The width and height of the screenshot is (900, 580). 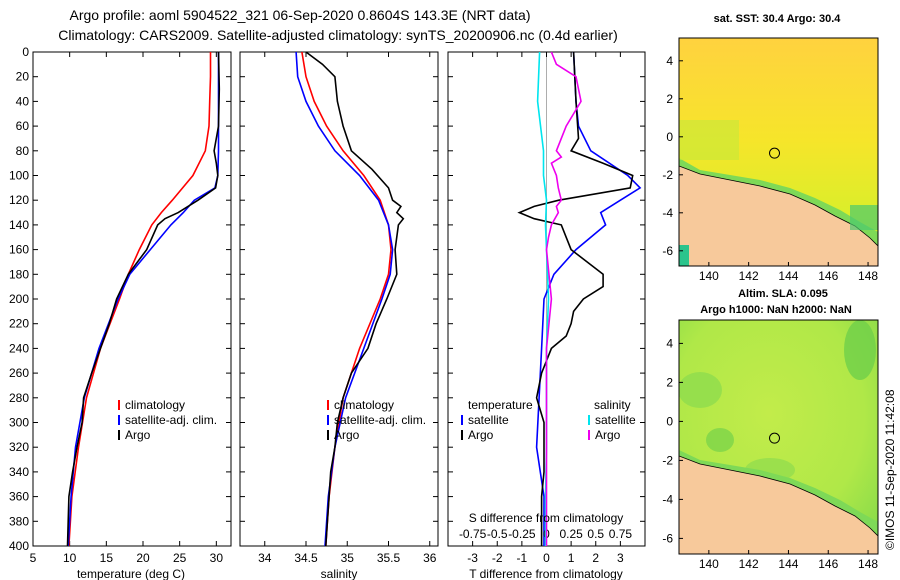 I want to click on depth-tick-label: 180, so click(x=19, y=274).